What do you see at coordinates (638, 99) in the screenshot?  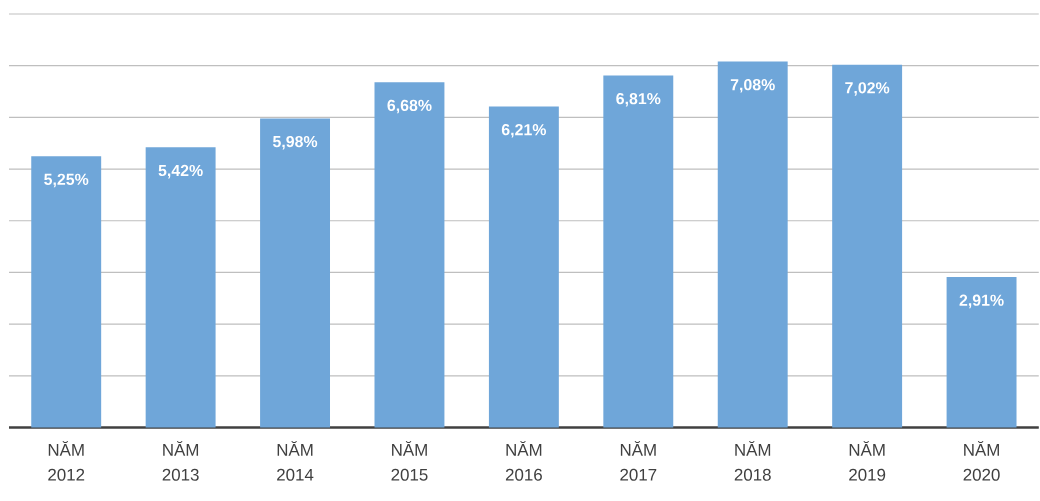 I see `data-label: 6,81%` at bounding box center [638, 99].